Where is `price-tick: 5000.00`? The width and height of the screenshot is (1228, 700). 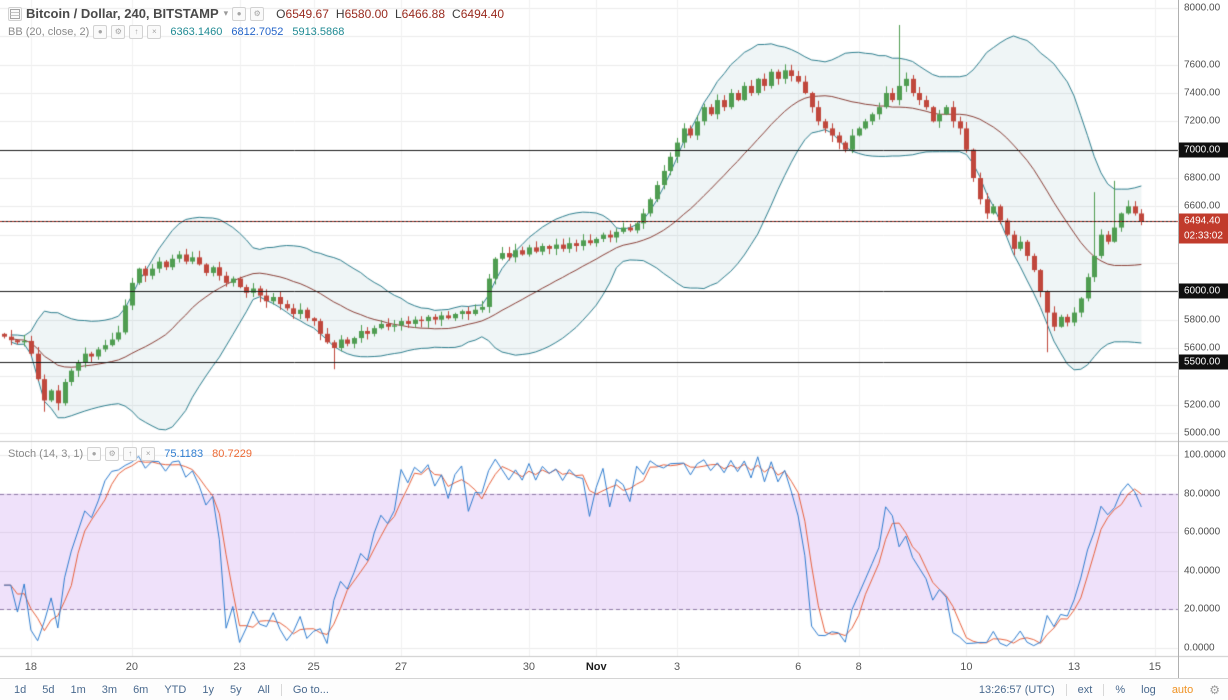 price-tick: 5000.00 is located at coordinates (1202, 433).